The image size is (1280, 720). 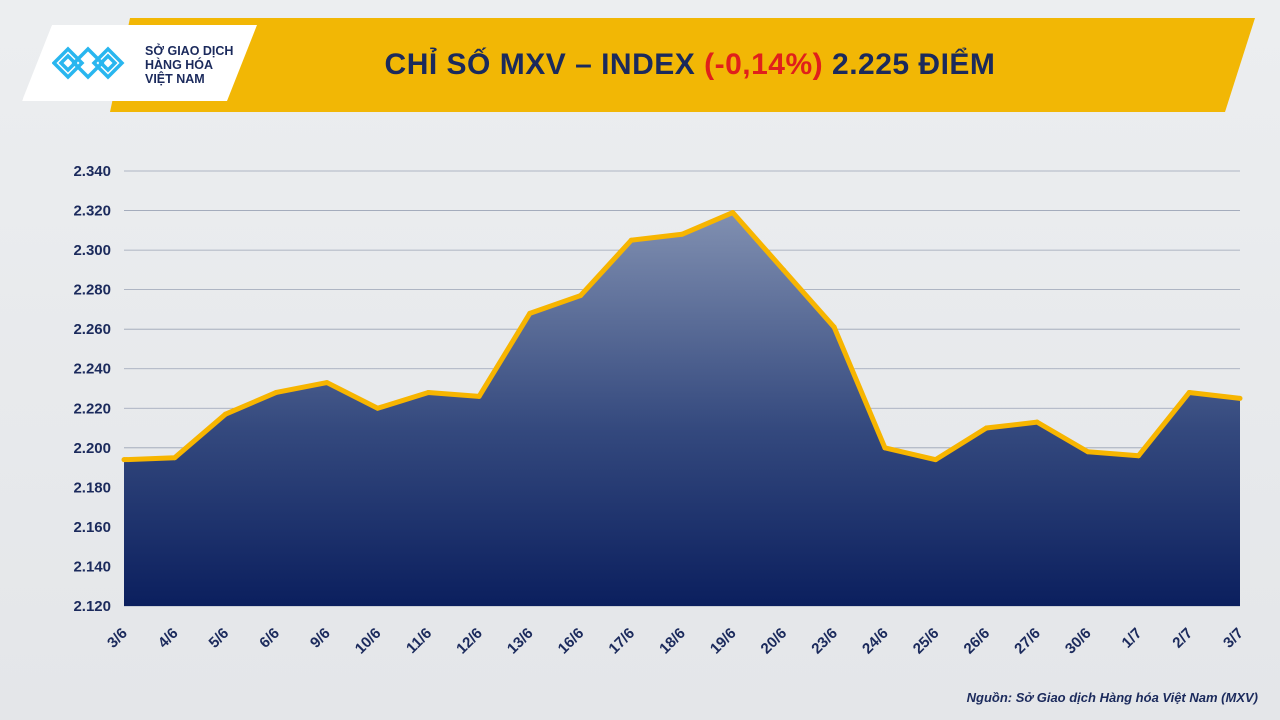 I want to click on y-tick-label: 2.220, so click(x=92, y=408).